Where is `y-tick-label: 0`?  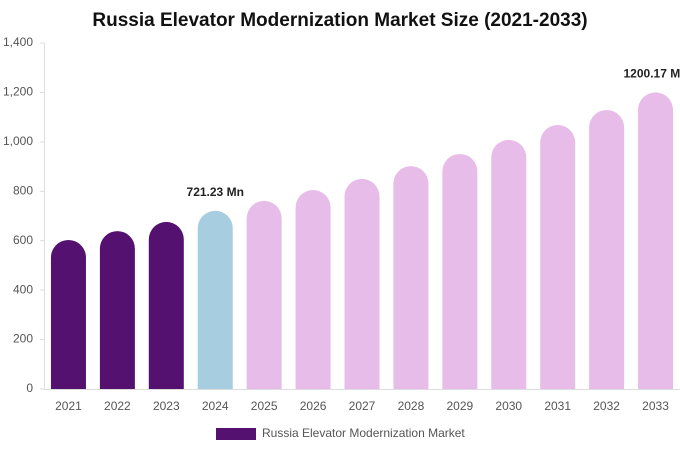 y-tick-label: 0 is located at coordinates (29, 388).